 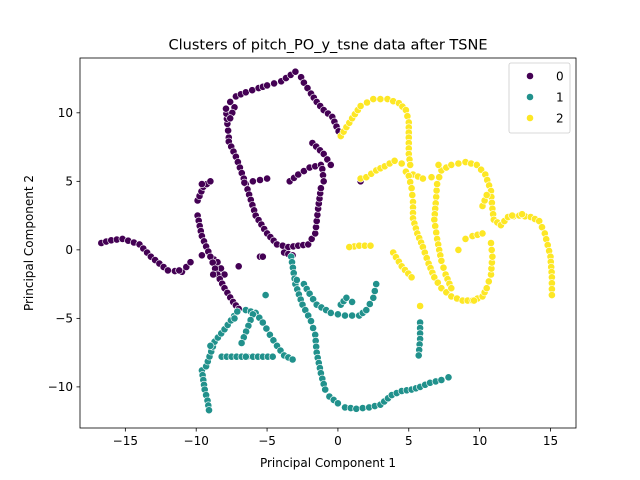 What do you see at coordinates (69, 250) in the screenshot?
I see `y-tick-label: 0` at bounding box center [69, 250].